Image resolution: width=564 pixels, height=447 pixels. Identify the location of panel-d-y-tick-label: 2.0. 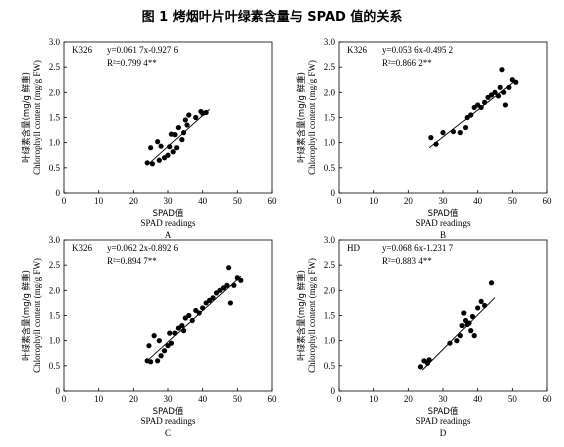
(330, 290).